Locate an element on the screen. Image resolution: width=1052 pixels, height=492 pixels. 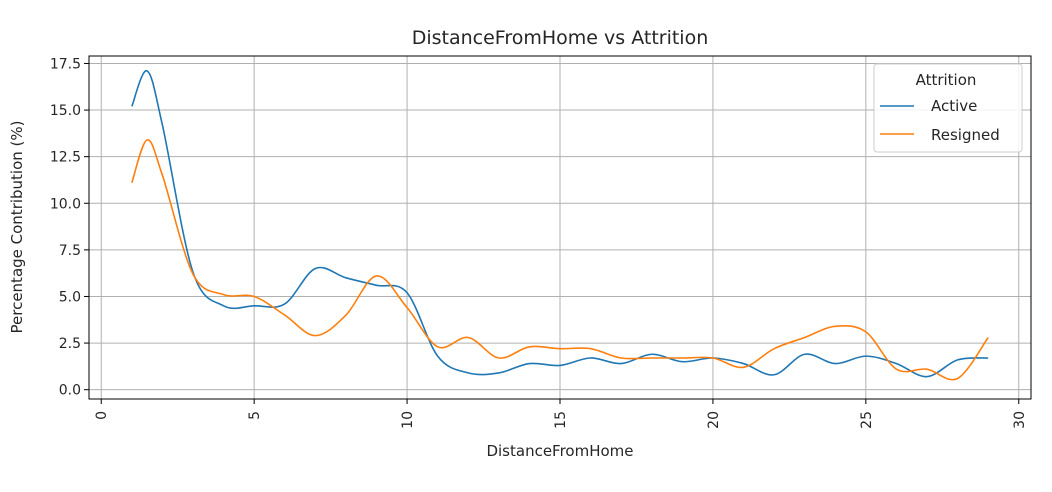
y-tick-label: 10.0 is located at coordinates (65, 204).